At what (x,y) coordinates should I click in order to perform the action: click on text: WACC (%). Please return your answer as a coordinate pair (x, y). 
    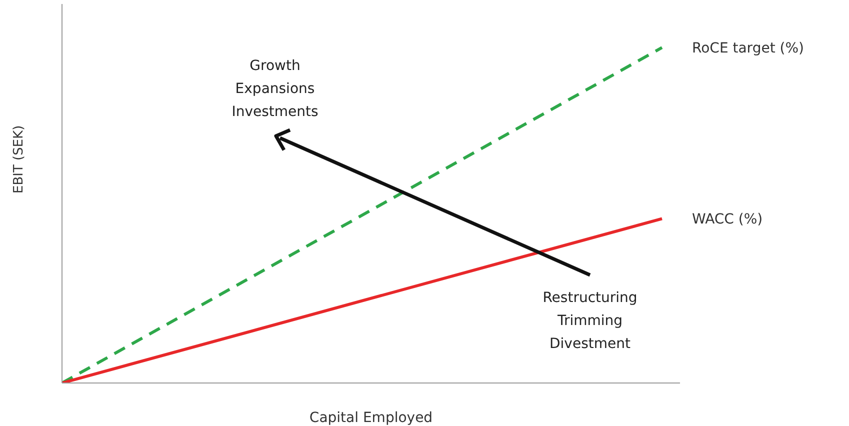
    Looking at the image, I should click on (727, 220).